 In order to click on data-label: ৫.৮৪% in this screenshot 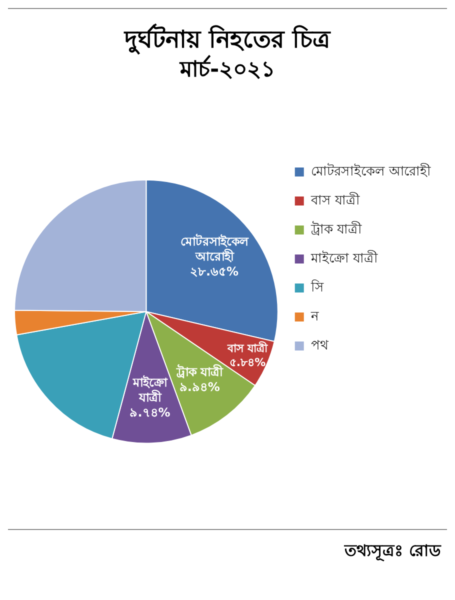, I will do `click(247, 362)`.